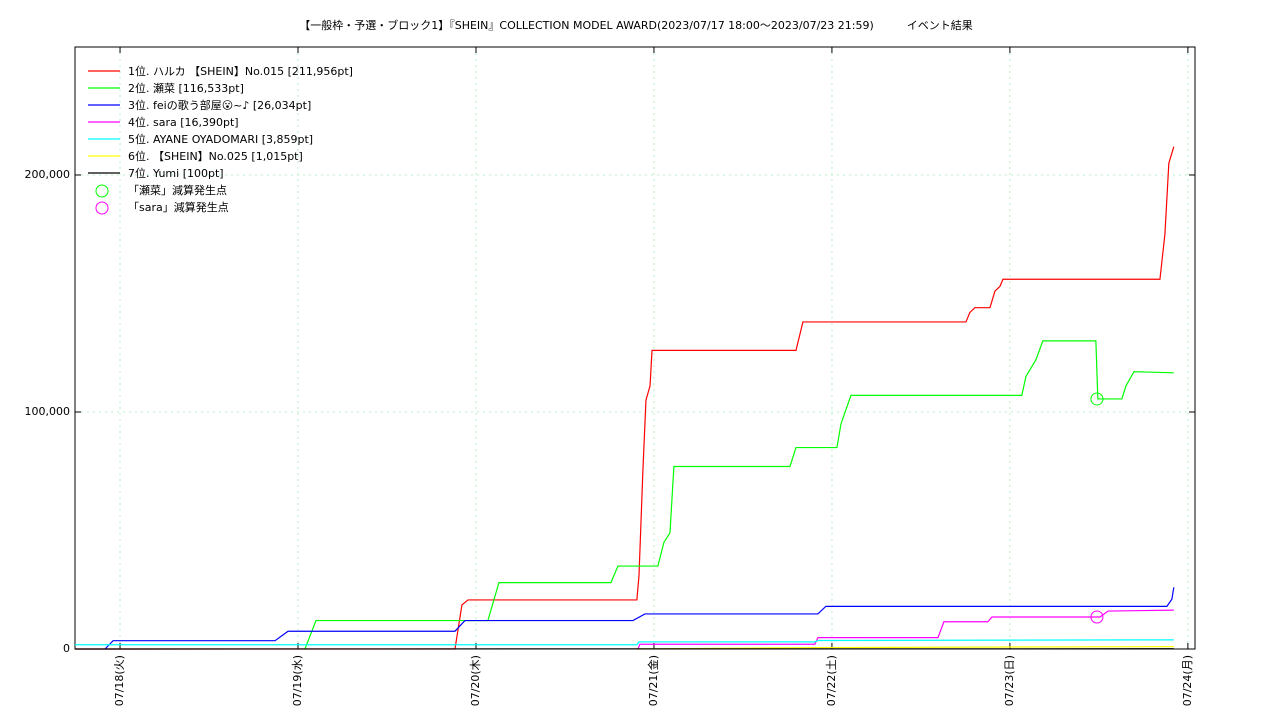 This screenshot has height=720, width=1280. What do you see at coordinates (1009, 680) in the screenshot?
I see `x-tick-label: 07/23(日)` at bounding box center [1009, 680].